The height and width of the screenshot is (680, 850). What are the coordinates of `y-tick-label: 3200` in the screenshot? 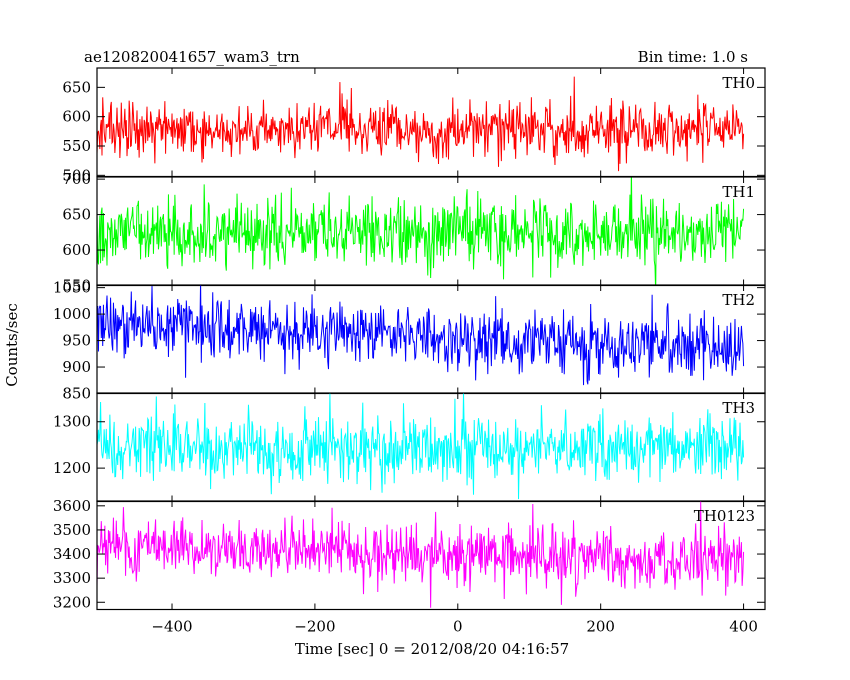 It's located at (72, 602).